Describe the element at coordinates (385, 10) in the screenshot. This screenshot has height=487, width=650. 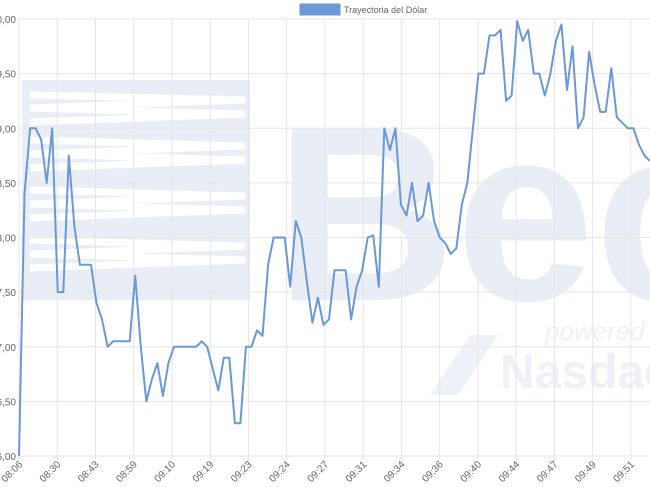
I see `legend-label: Trayectoria del Dólar` at that location.